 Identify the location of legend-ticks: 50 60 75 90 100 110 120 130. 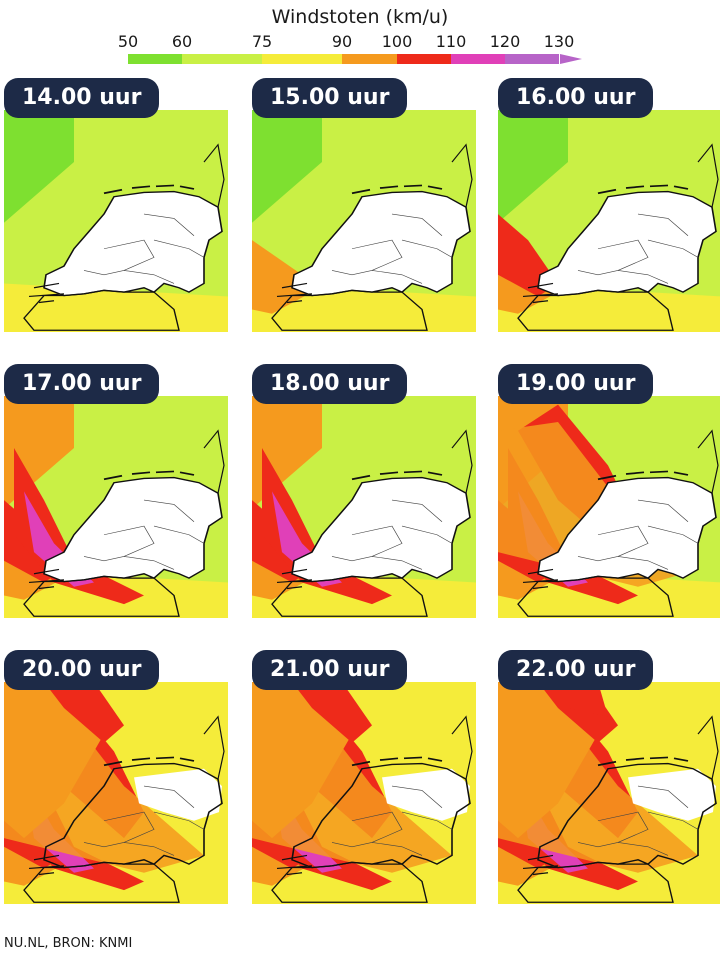
(360, 42).